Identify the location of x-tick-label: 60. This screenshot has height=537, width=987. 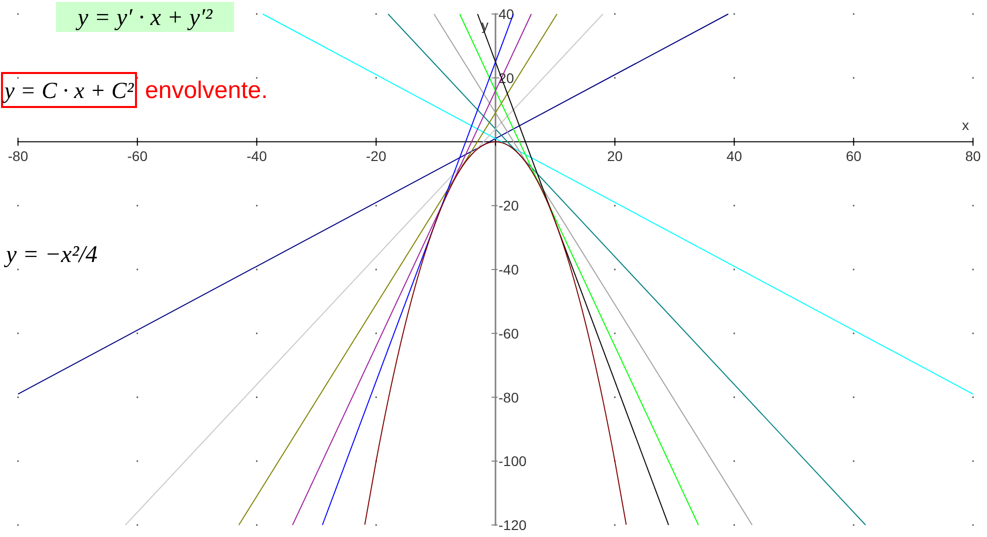
(854, 156).